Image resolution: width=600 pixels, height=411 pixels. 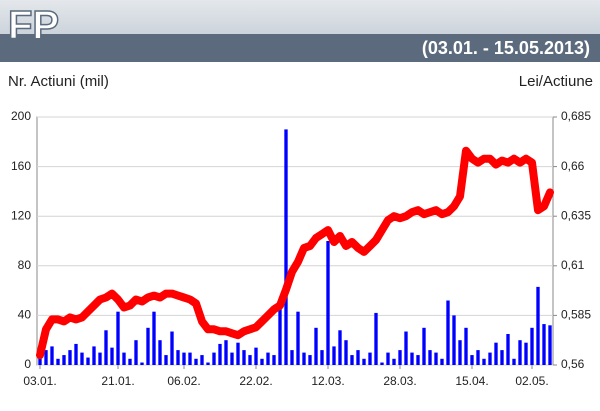 I want to click on y2-tick-label: 0,61, so click(x=573, y=265).